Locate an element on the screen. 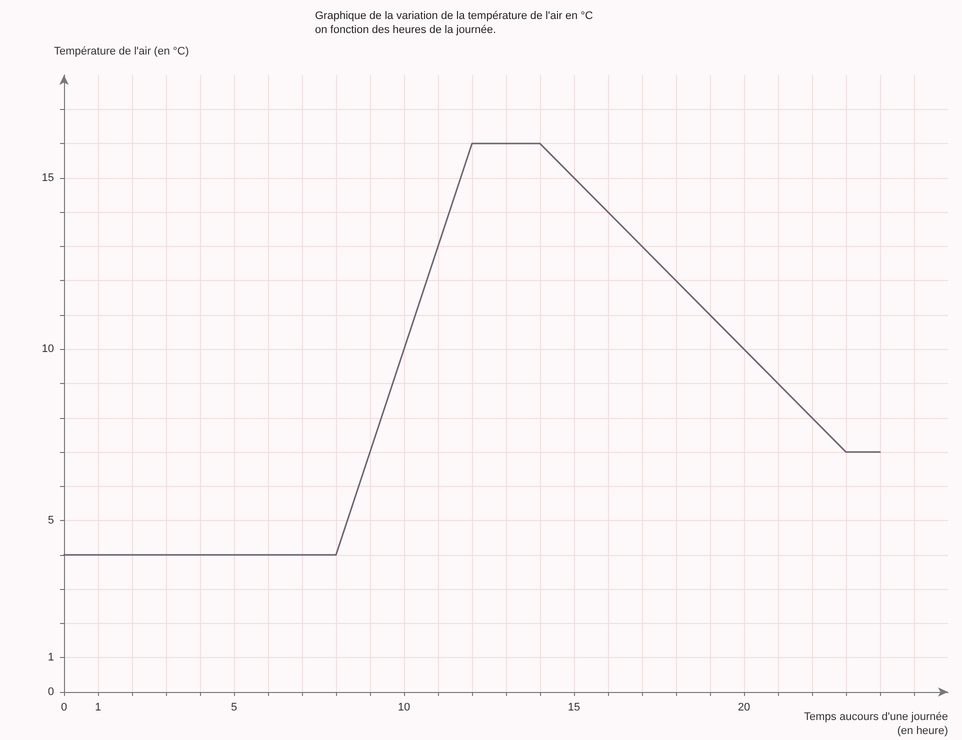 The height and width of the screenshot is (740, 962). x-tick-label: 10 is located at coordinates (404, 708).